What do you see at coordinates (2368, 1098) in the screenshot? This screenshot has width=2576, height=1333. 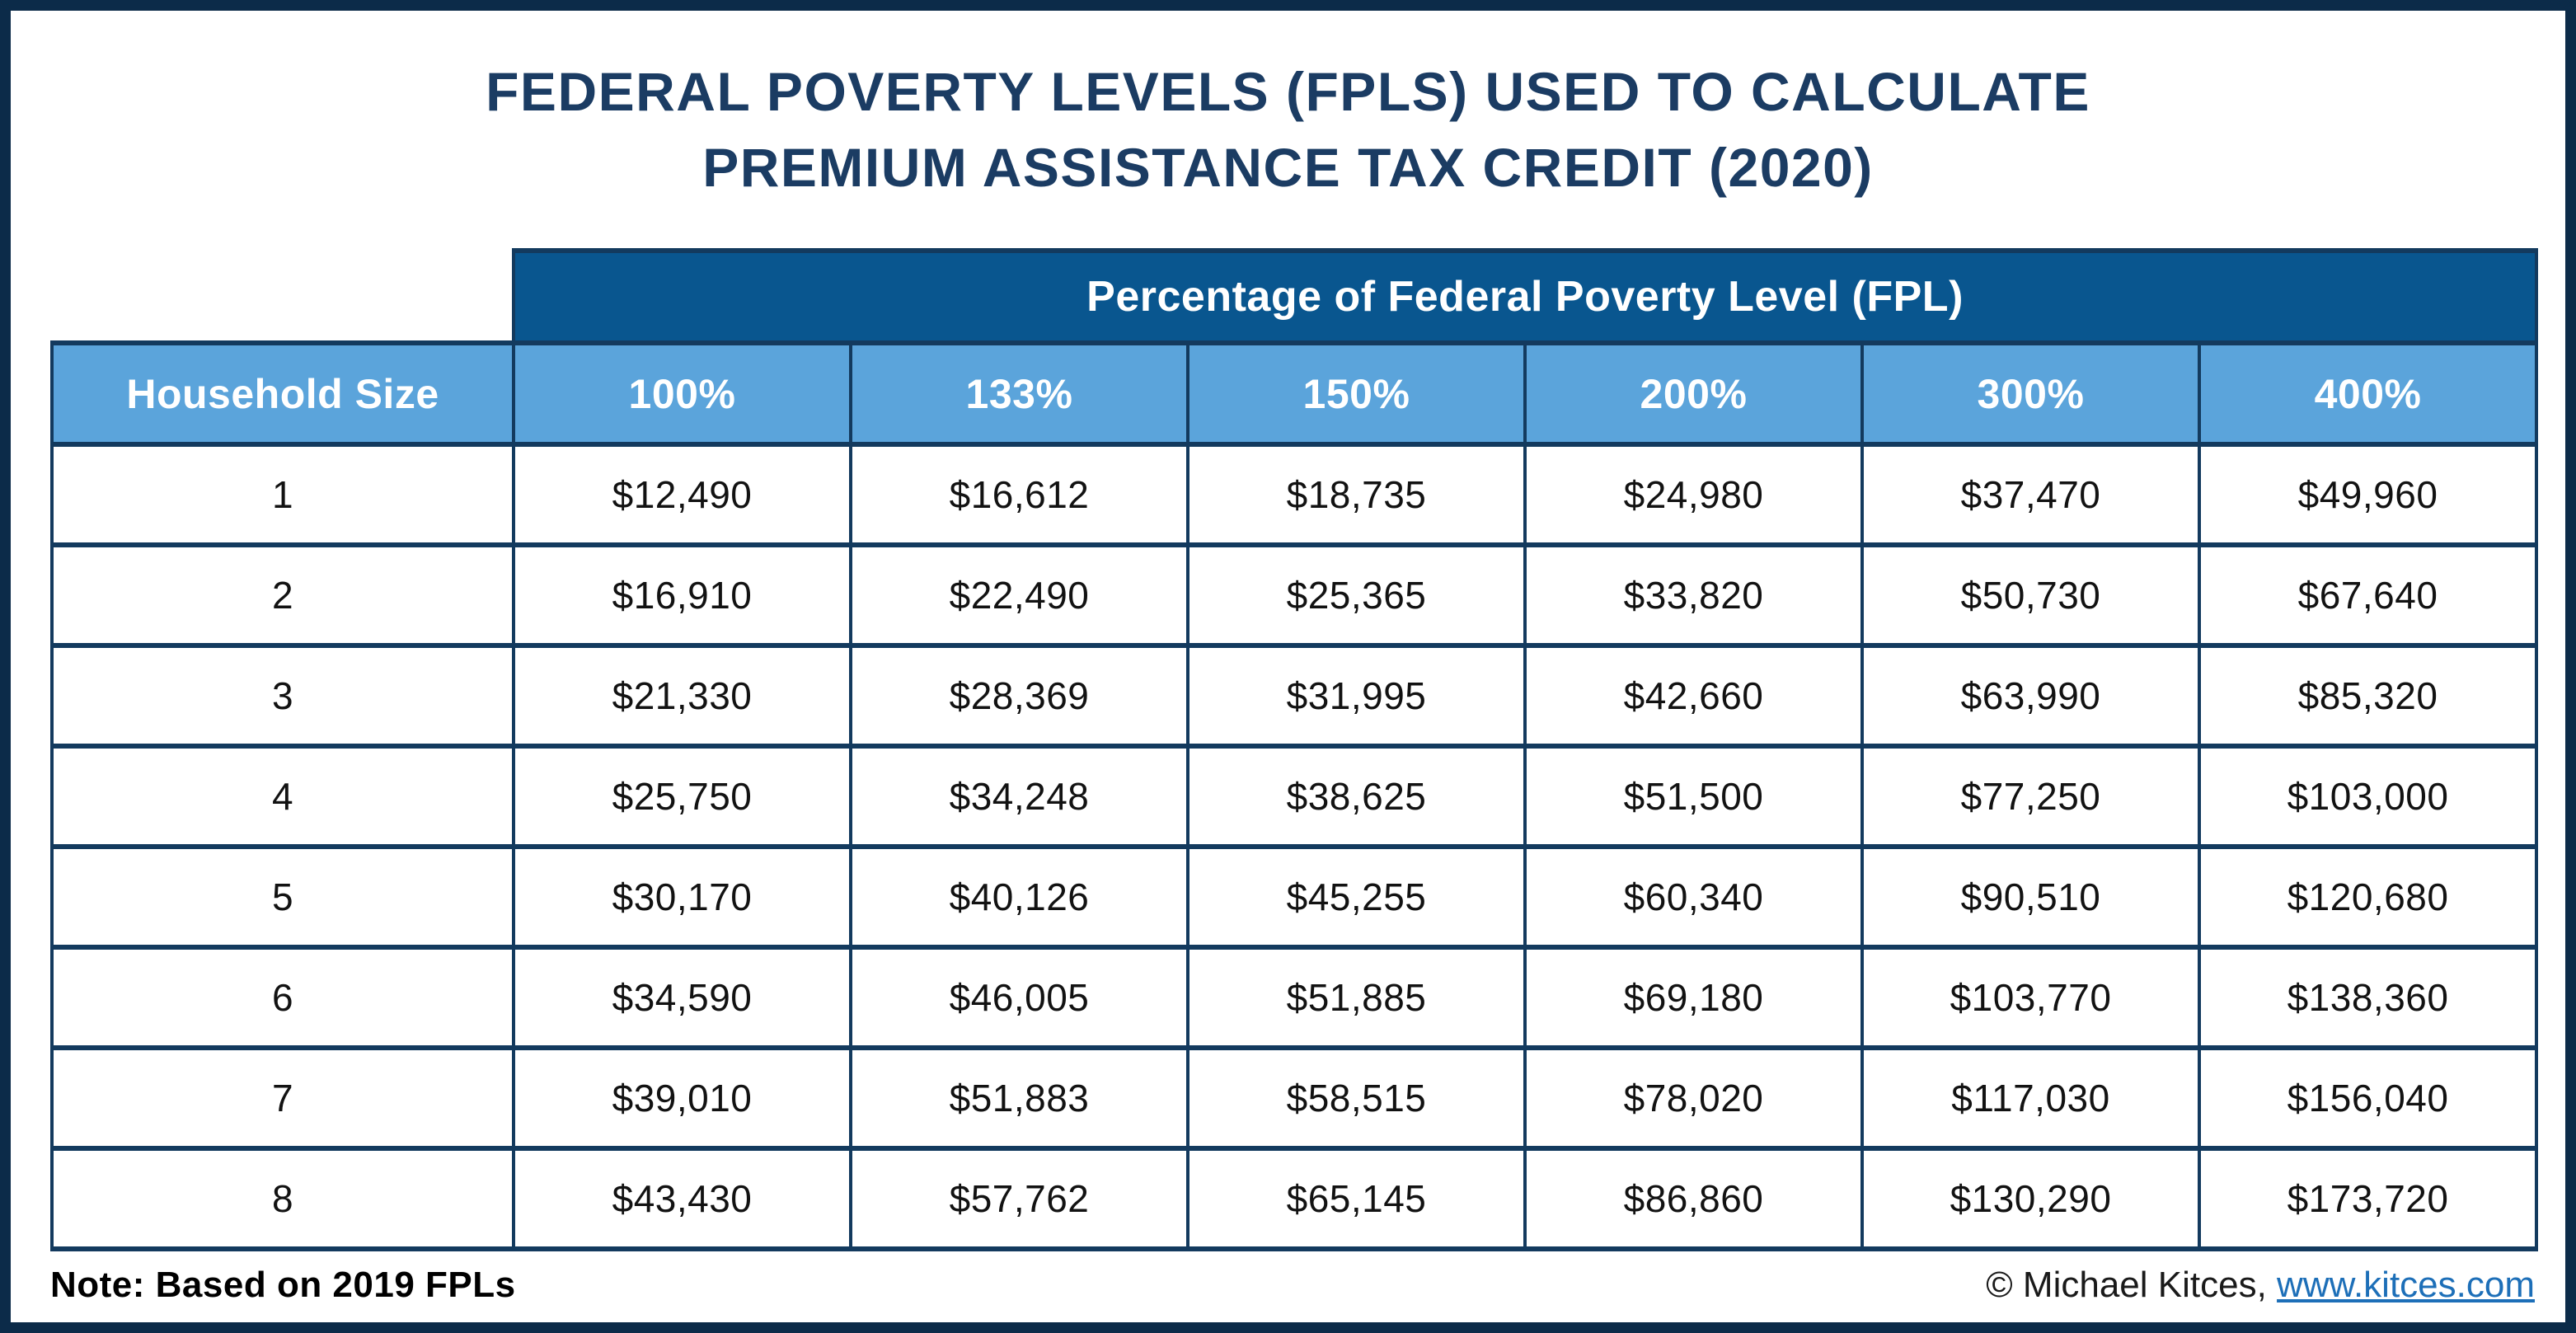 I see `fpl-value-cell: $156,040` at bounding box center [2368, 1098].